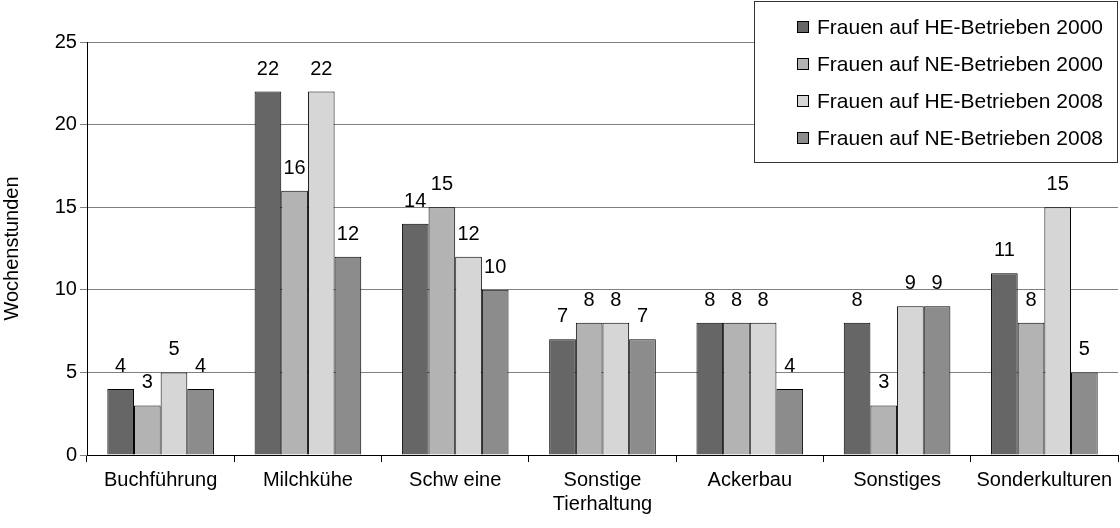  I want to click on x-tick-label: Sonstige Tierhaltung, so click(602, 490).